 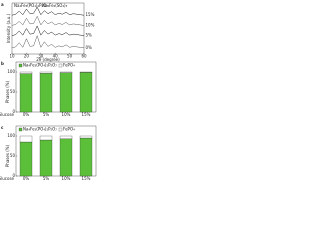 I want to click on series-label: 0%, so click(x=89, y=47).